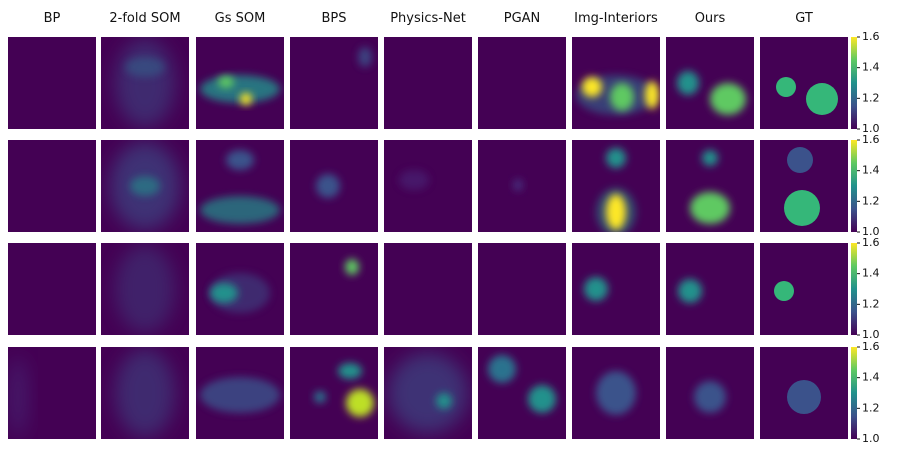  I want to click on colorbar, so click(854, 83).